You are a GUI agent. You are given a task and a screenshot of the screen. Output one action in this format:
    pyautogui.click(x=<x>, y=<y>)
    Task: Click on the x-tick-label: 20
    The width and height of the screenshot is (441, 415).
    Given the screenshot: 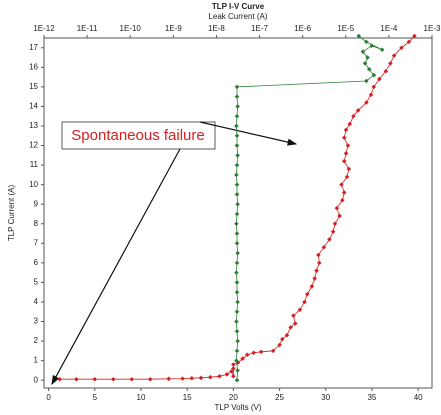 What is the action you would take?
    pyautogui.click(x=233, y=397)
    